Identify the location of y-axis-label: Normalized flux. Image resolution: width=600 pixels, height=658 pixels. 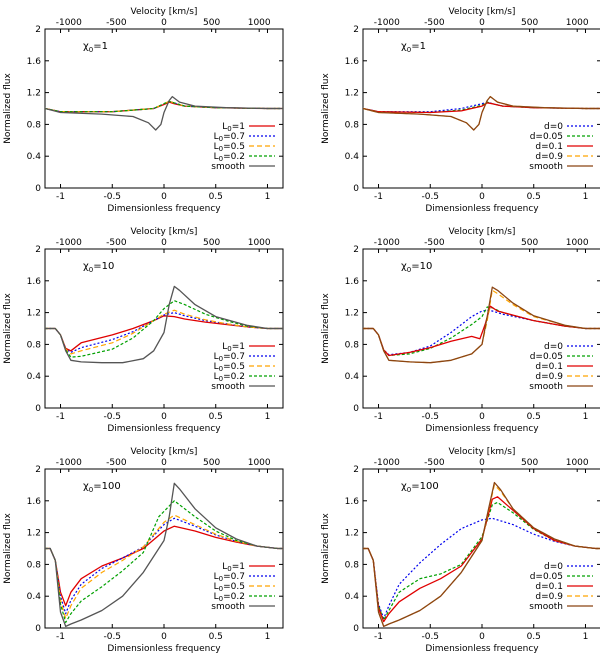
(326, 328).